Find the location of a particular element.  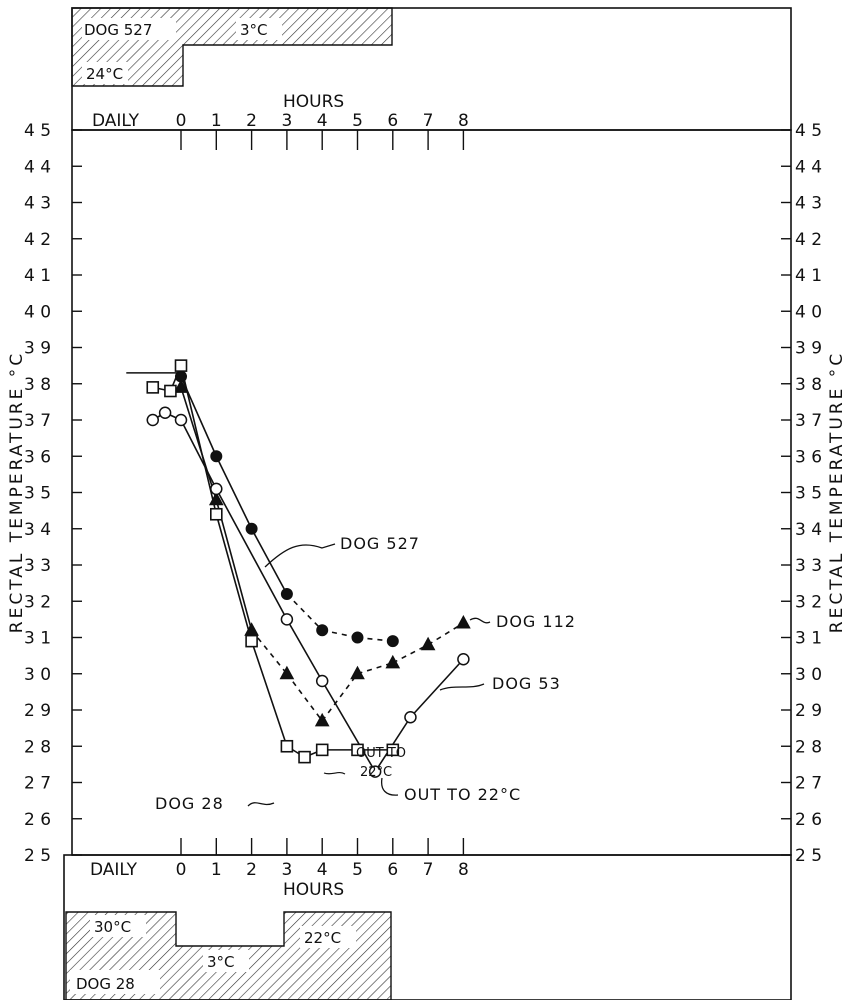

left-y-axis-label: RECTAL TEMPERATURE °C is located at coordinates (17, 492).